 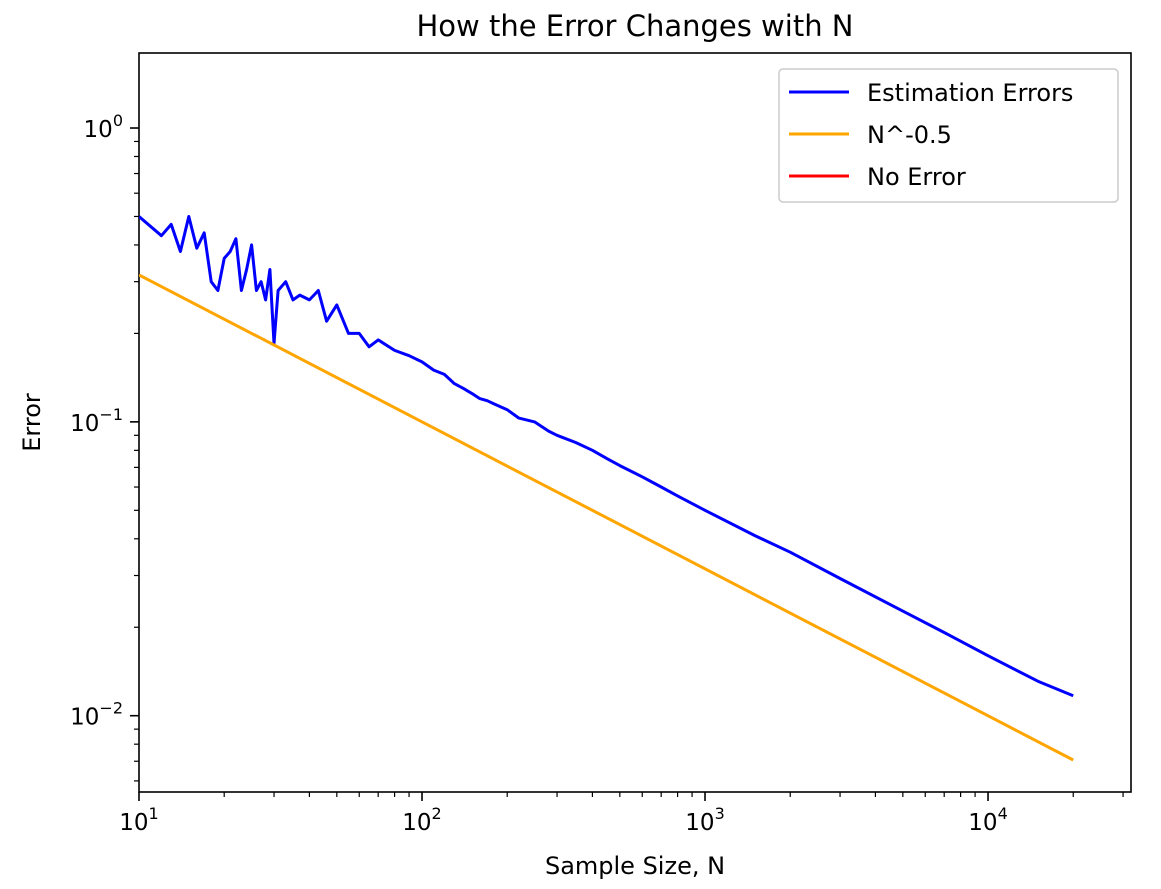 What do you see at coordinates (970, 93) in the screenshot?
I see `legend-label-estimation-errors: Estimation Errors` at bounding box center [970, 93].